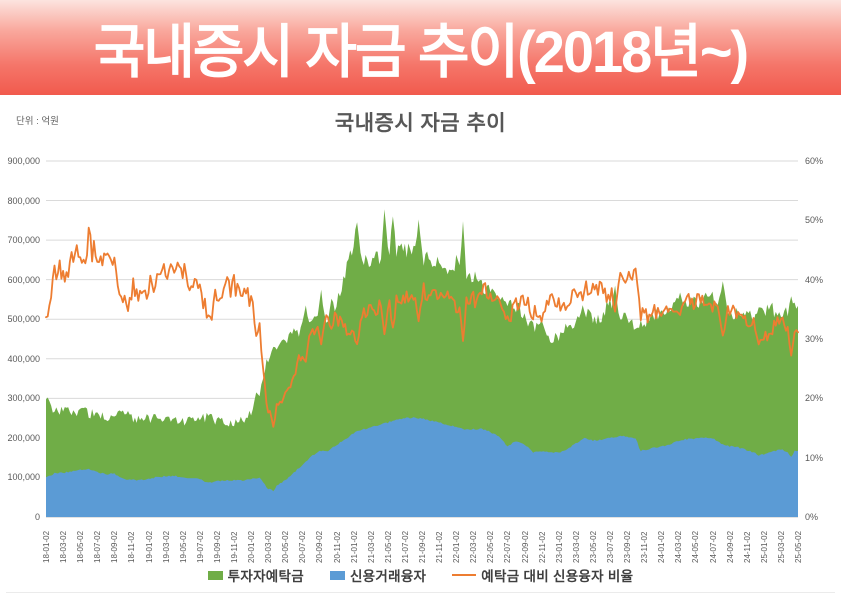  Describe the element at coordinates (23, 477) in the screenshot. I see `y-left-tick-label: 100,000` at that location.